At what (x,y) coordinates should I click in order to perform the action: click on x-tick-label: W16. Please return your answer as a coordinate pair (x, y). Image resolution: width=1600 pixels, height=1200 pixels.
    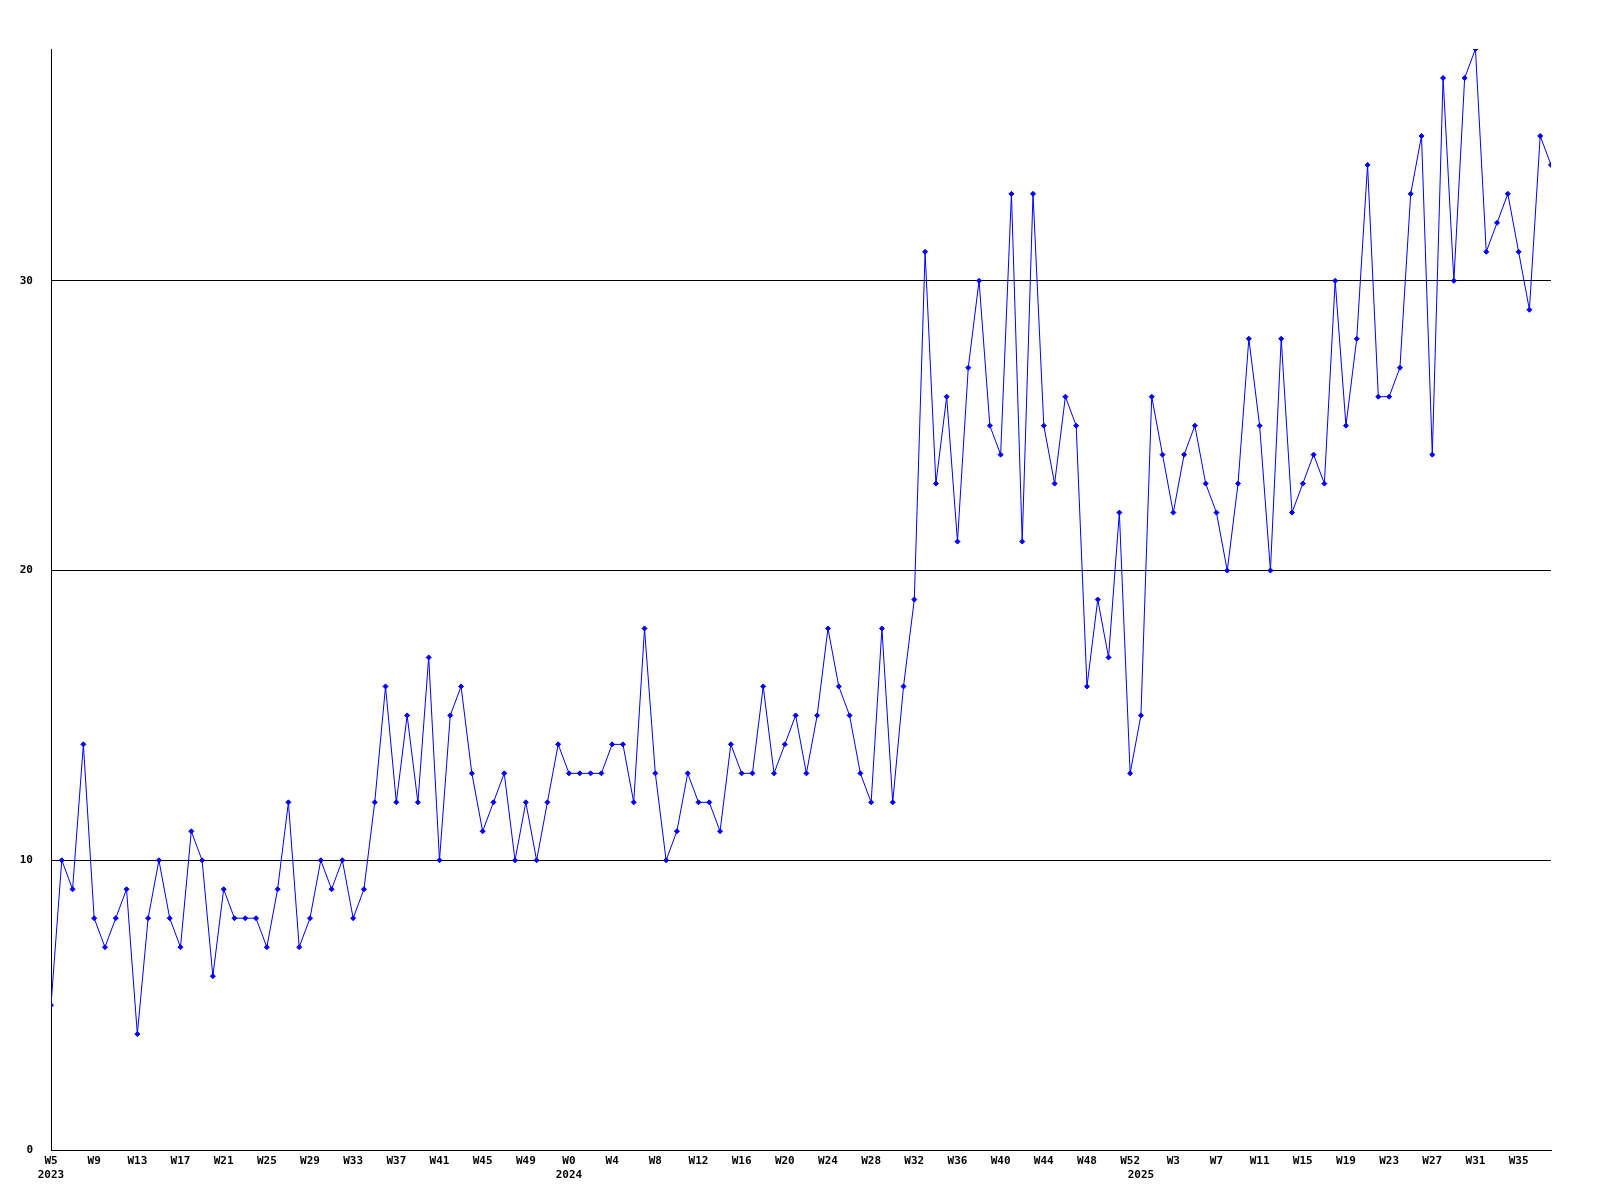
    Looking at the image, I should click on (741, 1161).